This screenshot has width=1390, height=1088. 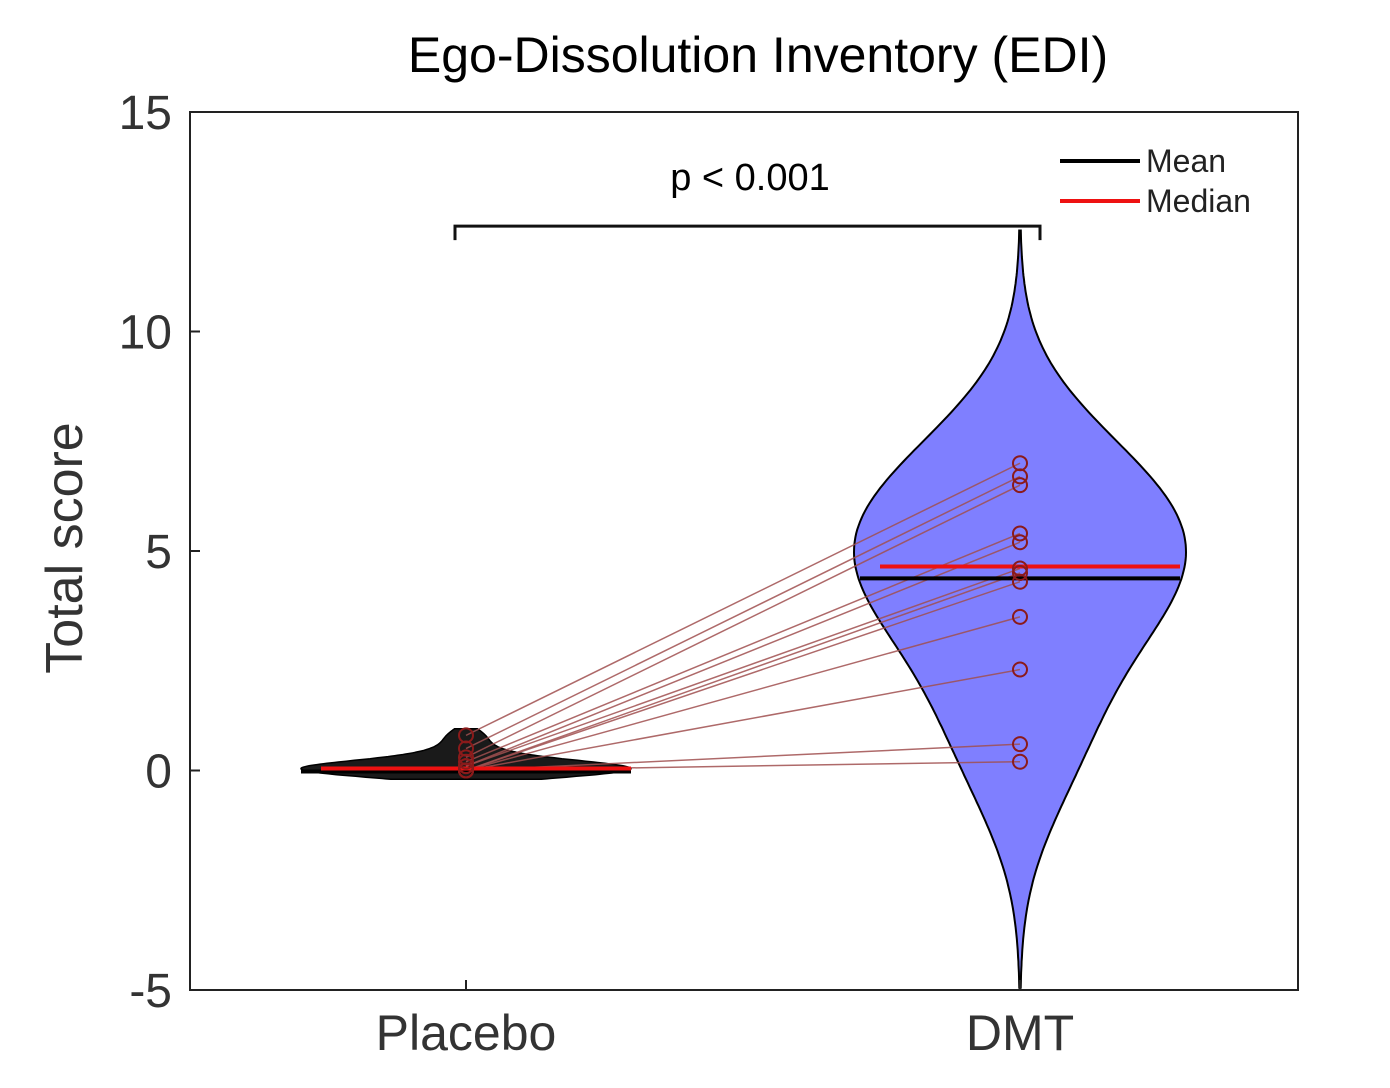 I want to click on bracket-line, so click(x=747, y=232).